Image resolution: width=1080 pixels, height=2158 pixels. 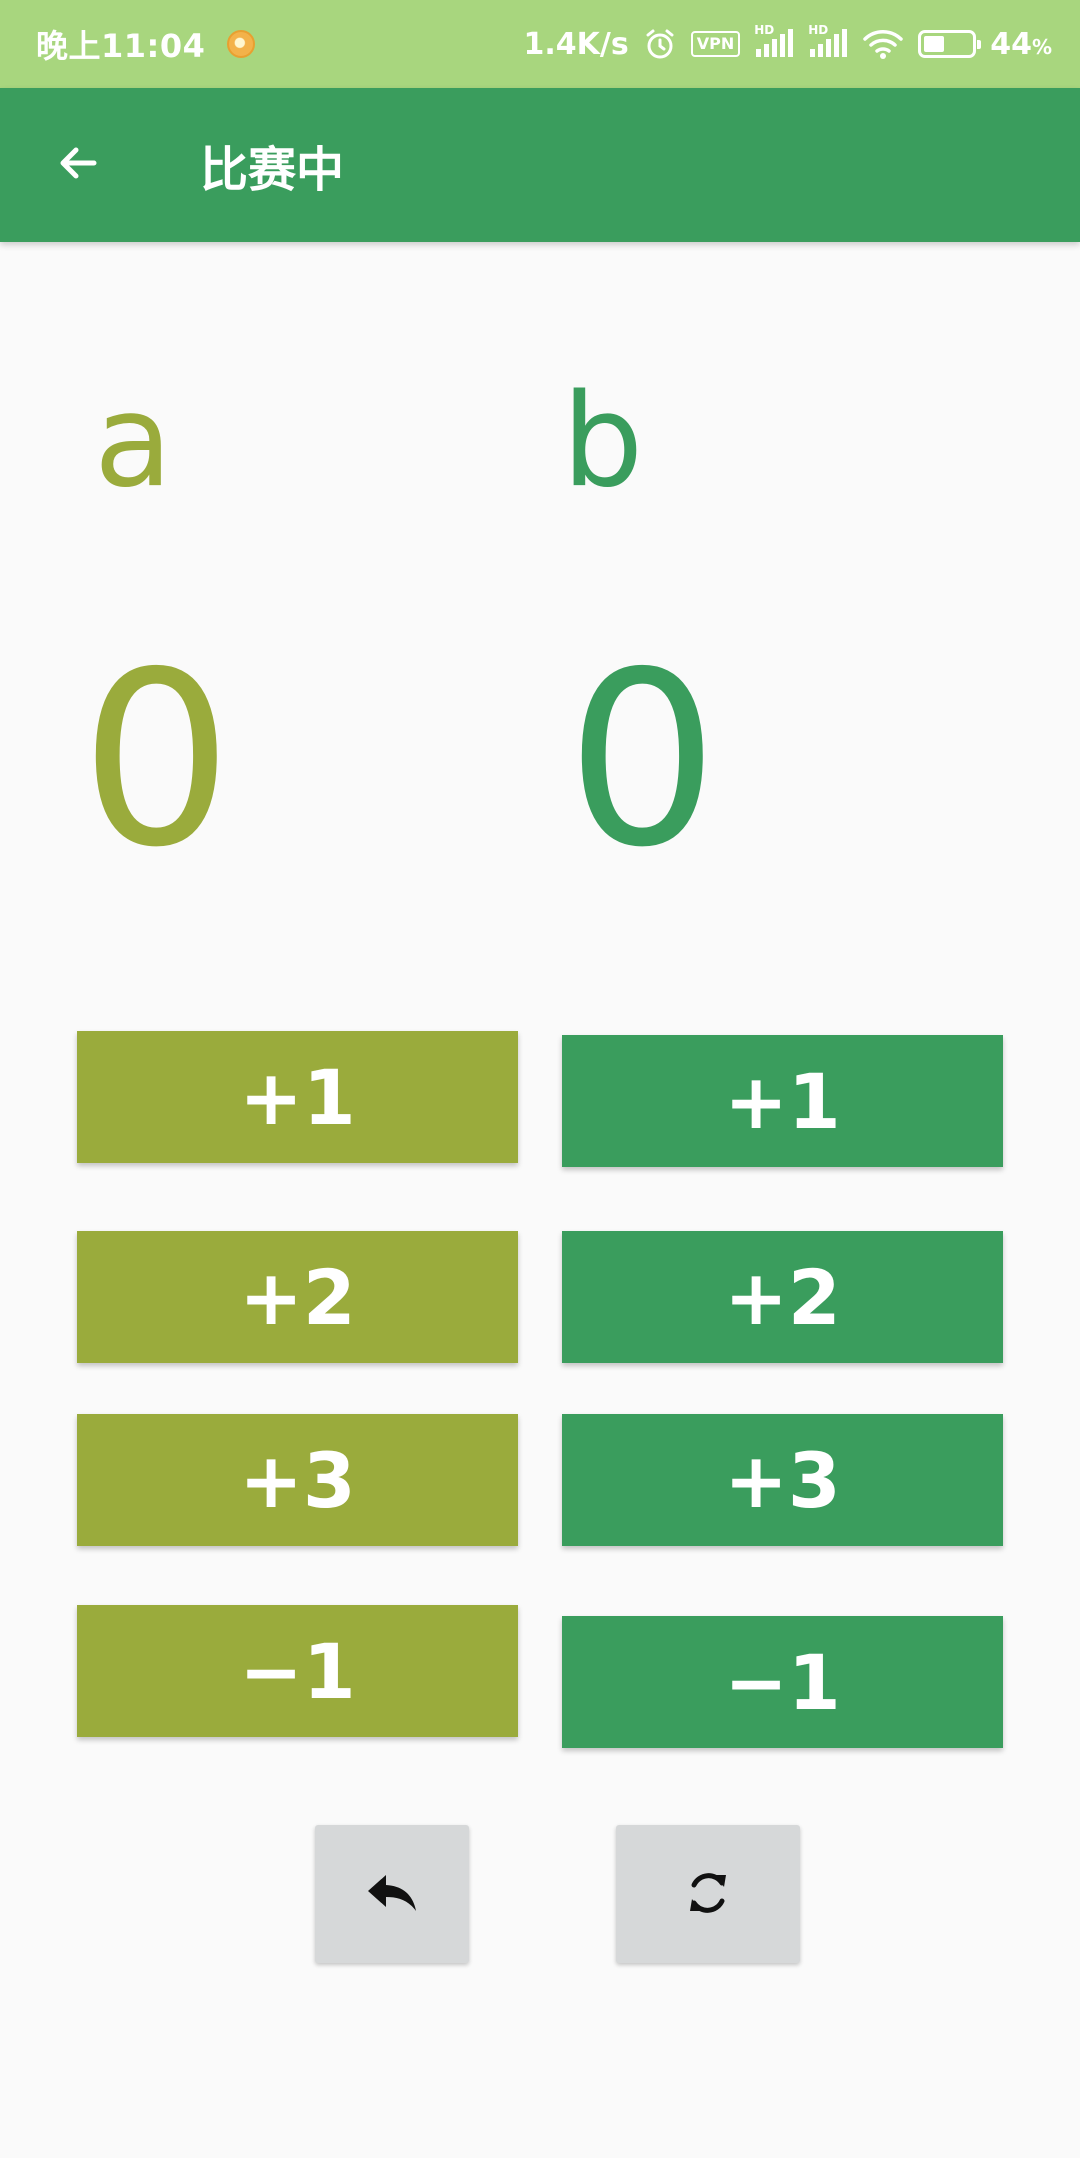 I want to click on team-b-name: b, so click(x=603, y=441).